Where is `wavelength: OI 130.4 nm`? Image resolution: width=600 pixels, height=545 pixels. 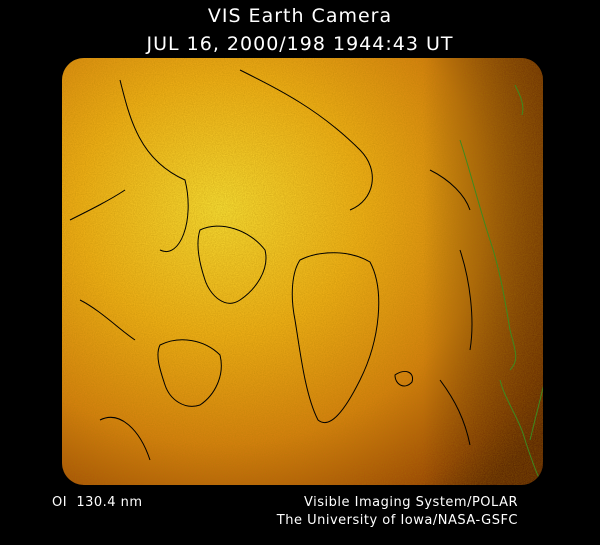 wavelength: OI 130.4 nm is located at coordinates (97, 502).